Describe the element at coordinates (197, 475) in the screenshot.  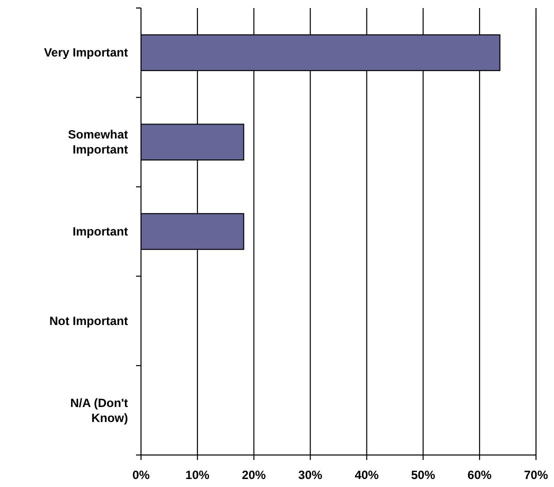
I see `x-tick-label: 10%` at that location.